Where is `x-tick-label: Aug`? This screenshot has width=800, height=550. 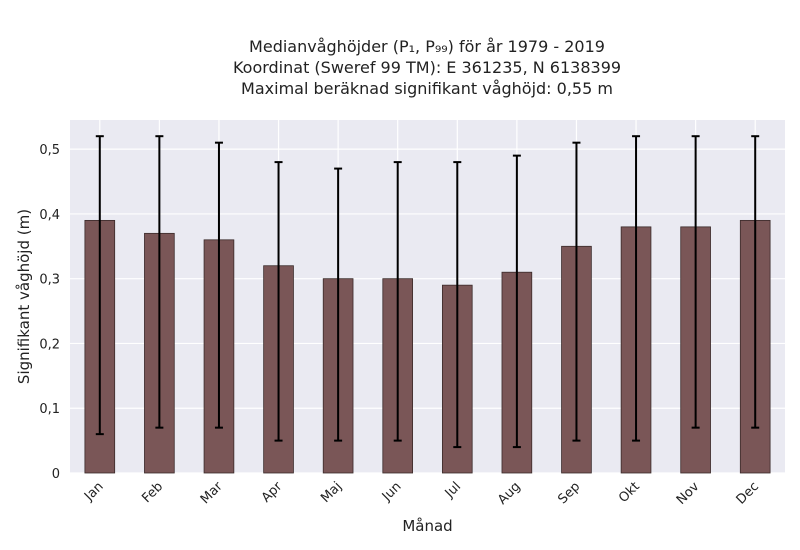
x-tick-label: Aug is located at coordinates (509, 493).